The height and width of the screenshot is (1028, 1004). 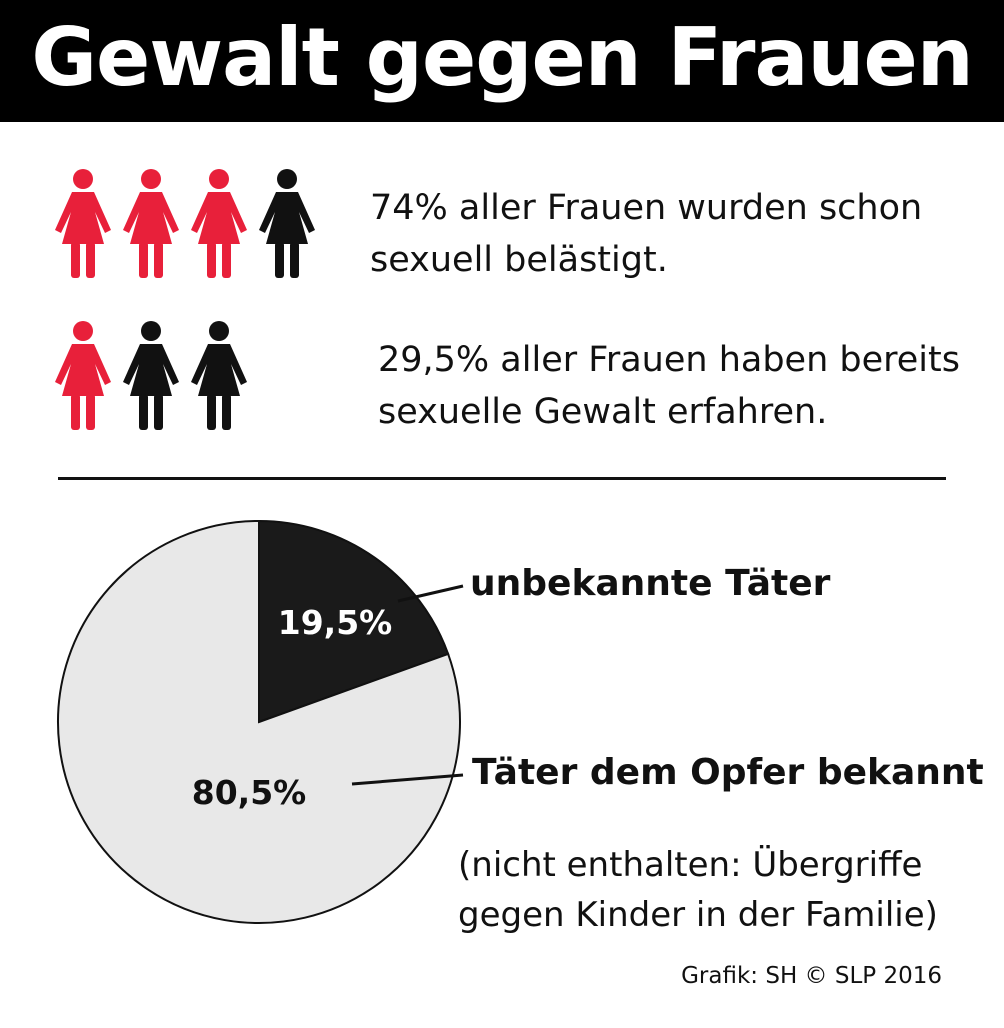 I want to click on icon-row-violence, so click(x=156, y=376).